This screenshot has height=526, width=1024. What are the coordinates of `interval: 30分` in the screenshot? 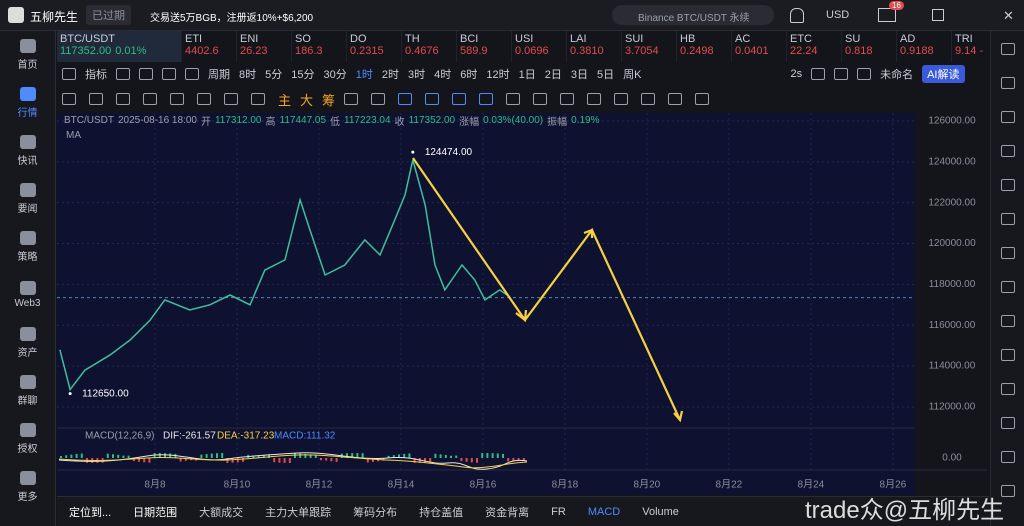 It's located at (335, 75).